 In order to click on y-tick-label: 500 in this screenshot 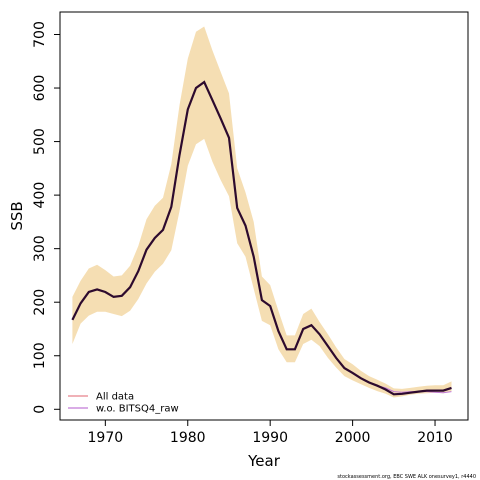, I will do `click(40, 141)`.